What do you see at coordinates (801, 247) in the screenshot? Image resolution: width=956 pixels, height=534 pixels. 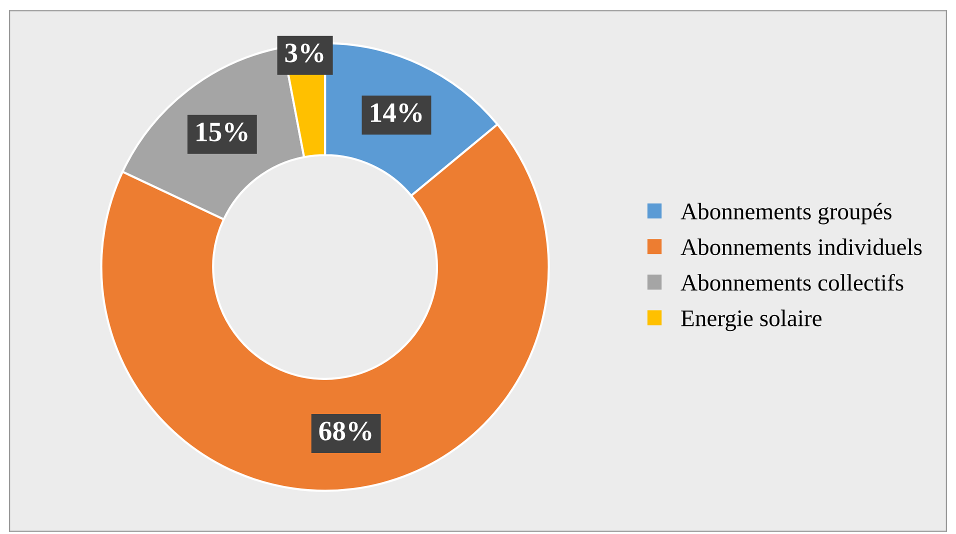 I see `legend-label: Abonnements individuels` at bounding box center [801, 247].